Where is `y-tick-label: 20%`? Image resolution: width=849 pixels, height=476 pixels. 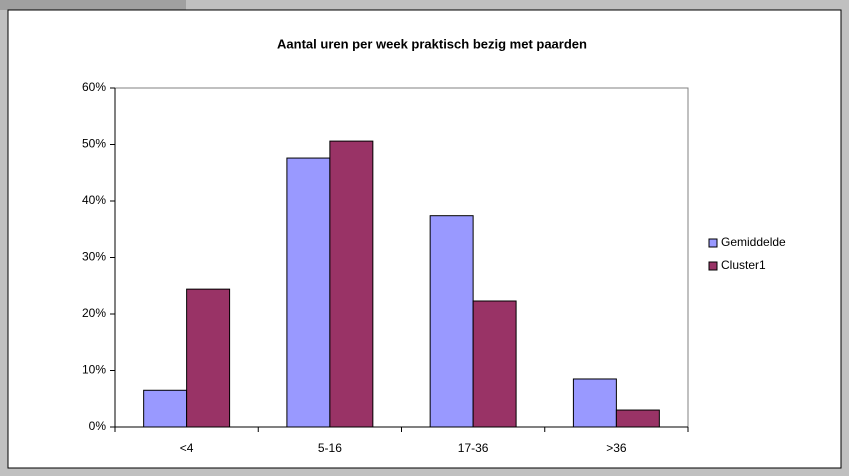 y-tick-label: 20% is located at coordinates (94, 313).